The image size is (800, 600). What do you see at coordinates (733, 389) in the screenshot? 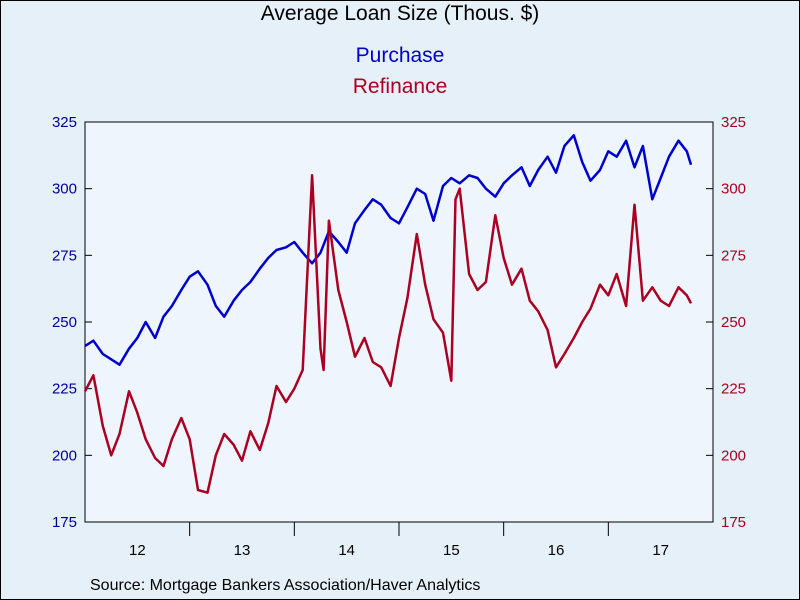
I see `right-tick-label: 225` at bounding box center [733, 389].